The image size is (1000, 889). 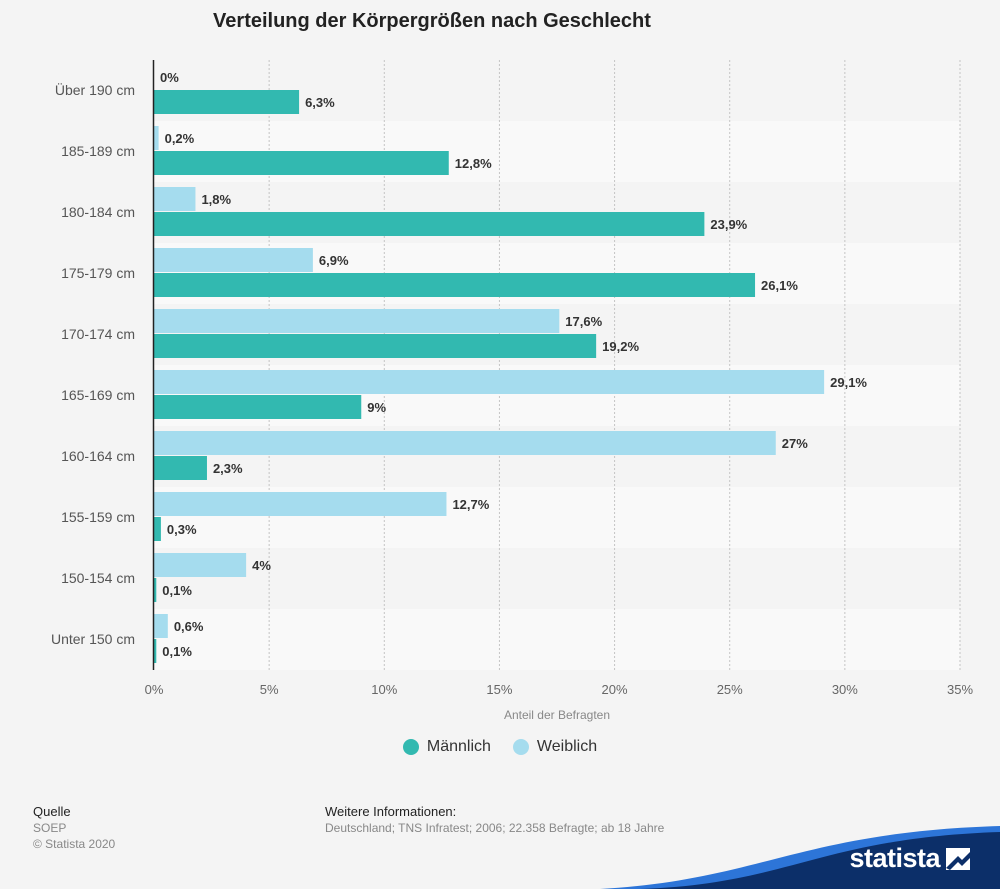 I want to click on x-tick-label: 15%, so click(x=499, y=689).